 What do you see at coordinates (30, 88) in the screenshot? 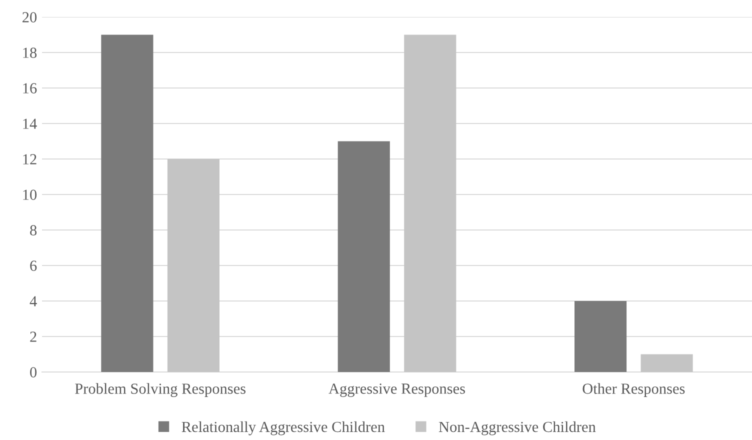
I see `y-tick-label: 16` at bounding box center [30, 88].